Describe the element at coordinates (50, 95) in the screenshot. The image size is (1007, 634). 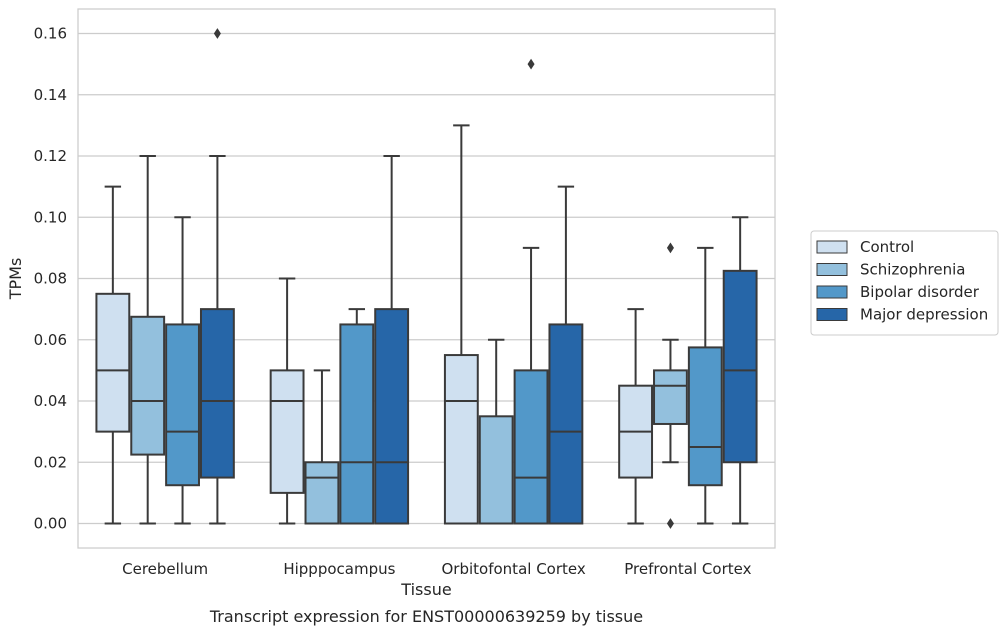
I see `y-tick-label: 0.14` at that location.